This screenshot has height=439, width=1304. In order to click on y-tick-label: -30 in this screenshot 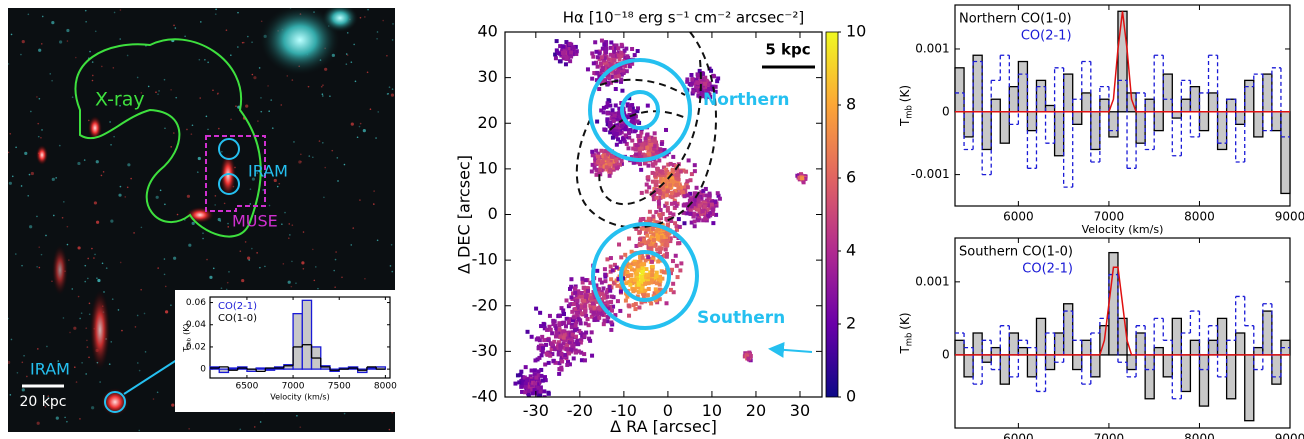, I will do `click(485, 350)`.